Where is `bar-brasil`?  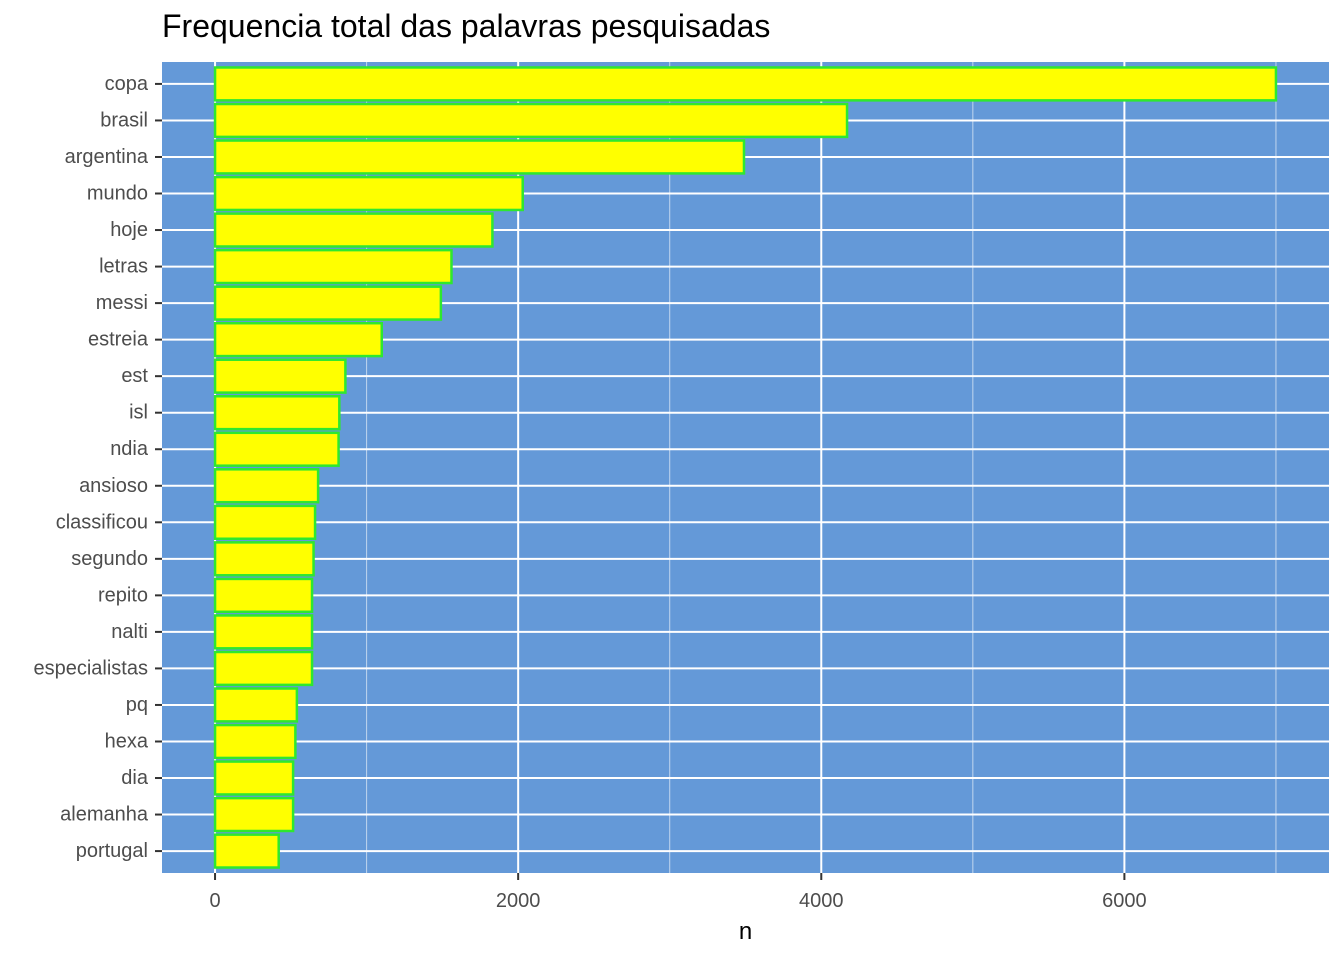
bar-brasil is located at coordinates (531, 120).